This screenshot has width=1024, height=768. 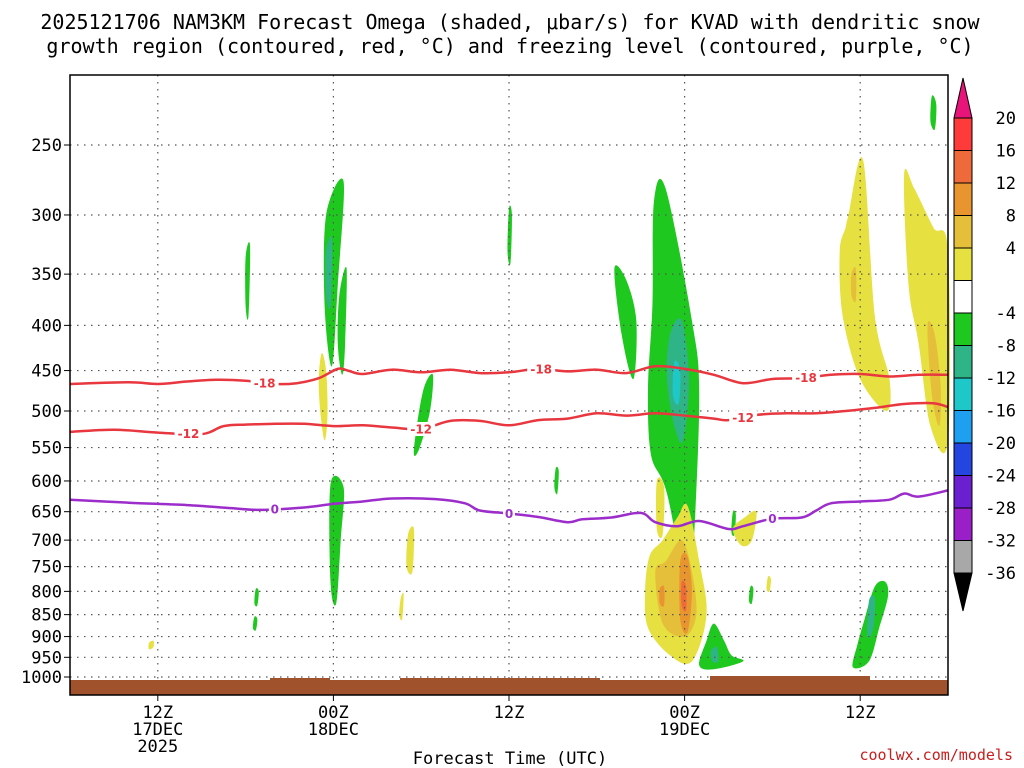 What do you see at coordinates (46, 638) in the screenshot?
I see `y-tick-900: 900` at bounding box center [46, 638].